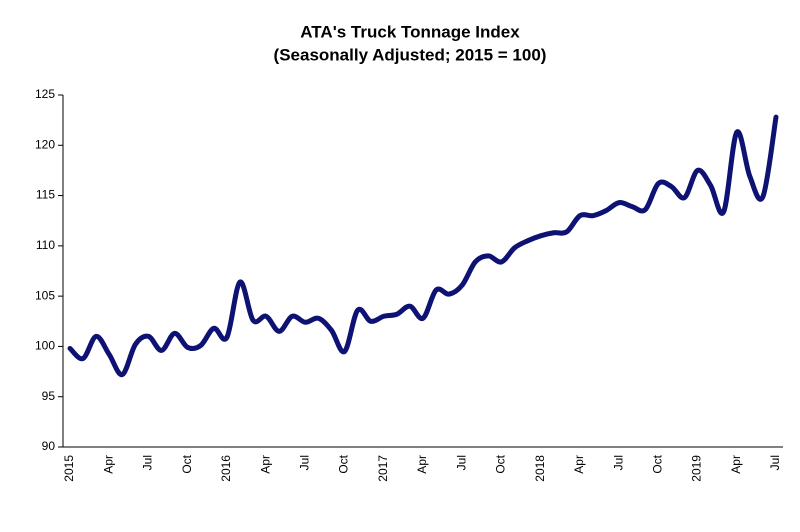 Image resolution: width=800 pixels, height=532 pixels. I want to click on x-tick-label: 2016, so click(226, 468).